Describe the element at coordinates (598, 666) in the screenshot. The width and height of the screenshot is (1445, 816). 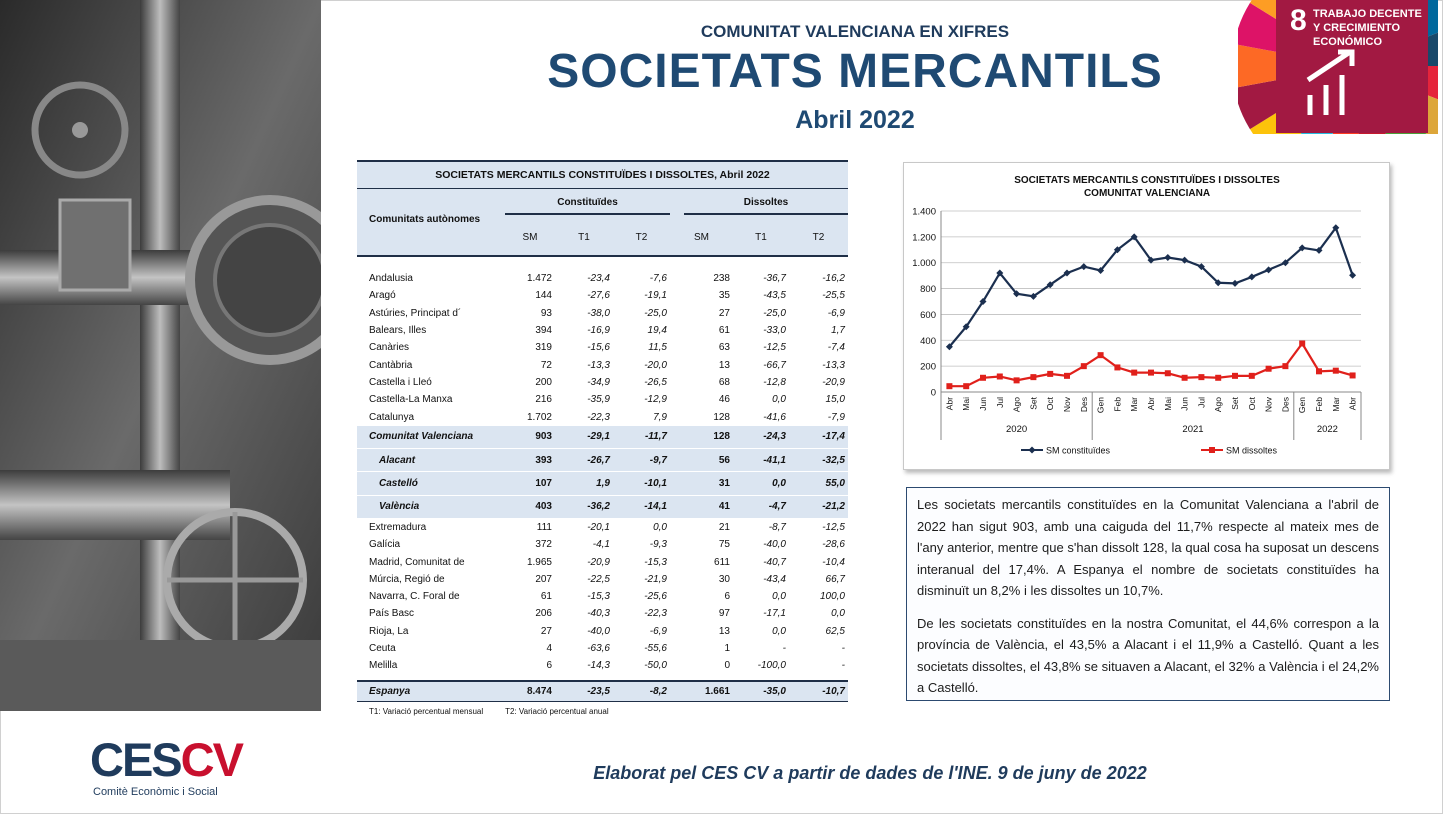
I see `cell: -14,3` at that location.